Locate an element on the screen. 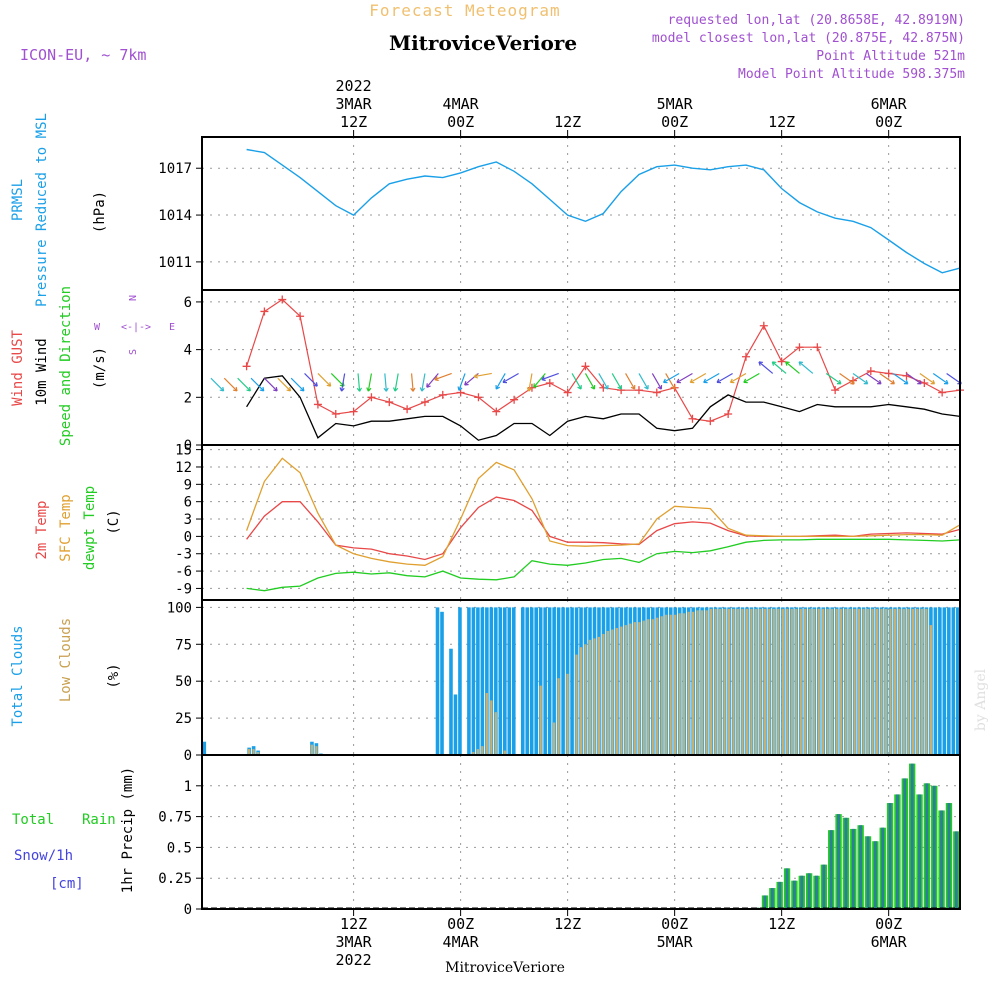 This screenshot has height=1000, width=1000. model-name: ICON-EU, ~ 7km is located at coordinates (83, 55).